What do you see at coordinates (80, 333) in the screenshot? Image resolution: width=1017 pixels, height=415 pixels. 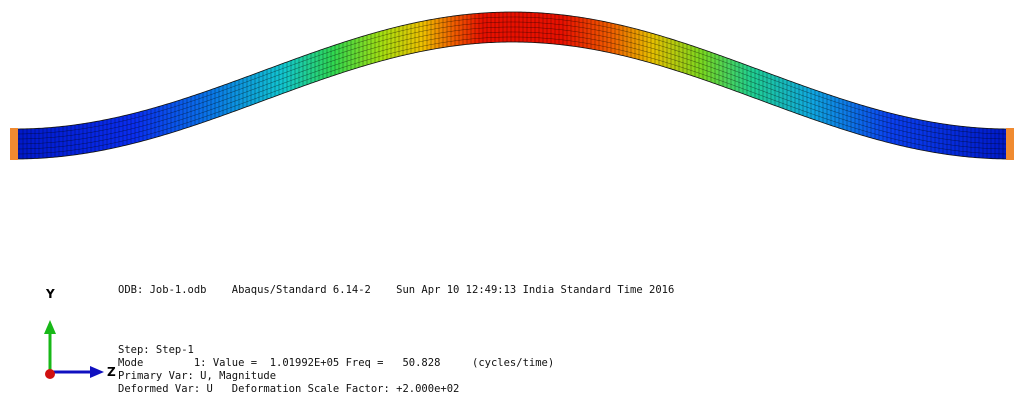 I see `triad: Y Z` at bounding box center [80, 333].